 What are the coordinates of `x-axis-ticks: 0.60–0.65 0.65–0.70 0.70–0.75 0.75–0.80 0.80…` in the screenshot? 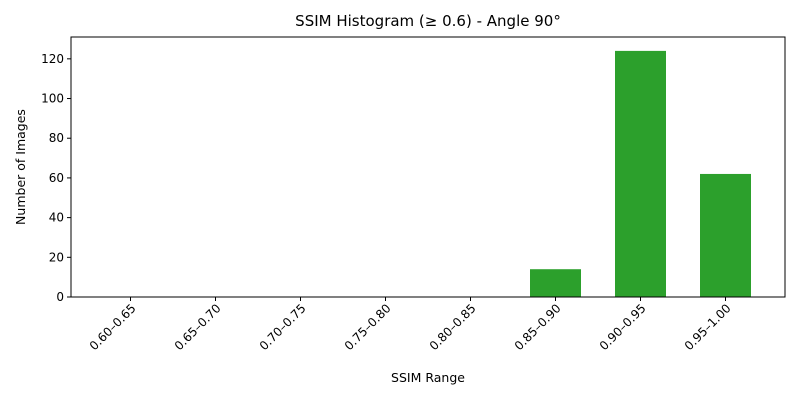 It's located at (410, 325).